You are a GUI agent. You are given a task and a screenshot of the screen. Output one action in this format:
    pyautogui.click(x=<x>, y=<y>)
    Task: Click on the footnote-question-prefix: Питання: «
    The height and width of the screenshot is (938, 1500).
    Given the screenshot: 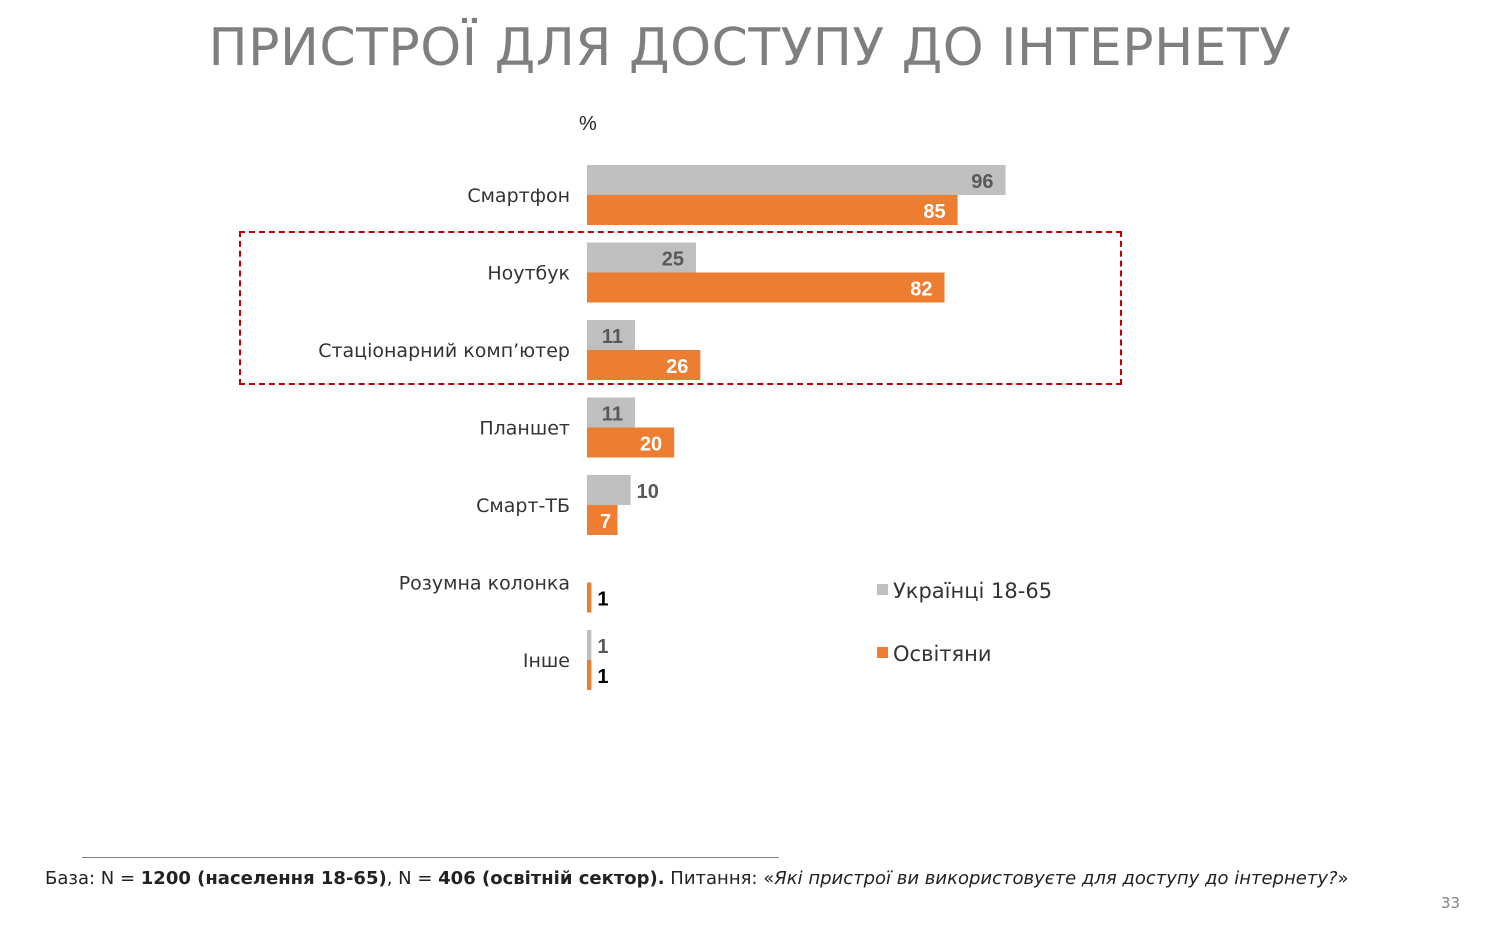 What is the action you would take?
    pyautogui.click(x=719, y=878)
    